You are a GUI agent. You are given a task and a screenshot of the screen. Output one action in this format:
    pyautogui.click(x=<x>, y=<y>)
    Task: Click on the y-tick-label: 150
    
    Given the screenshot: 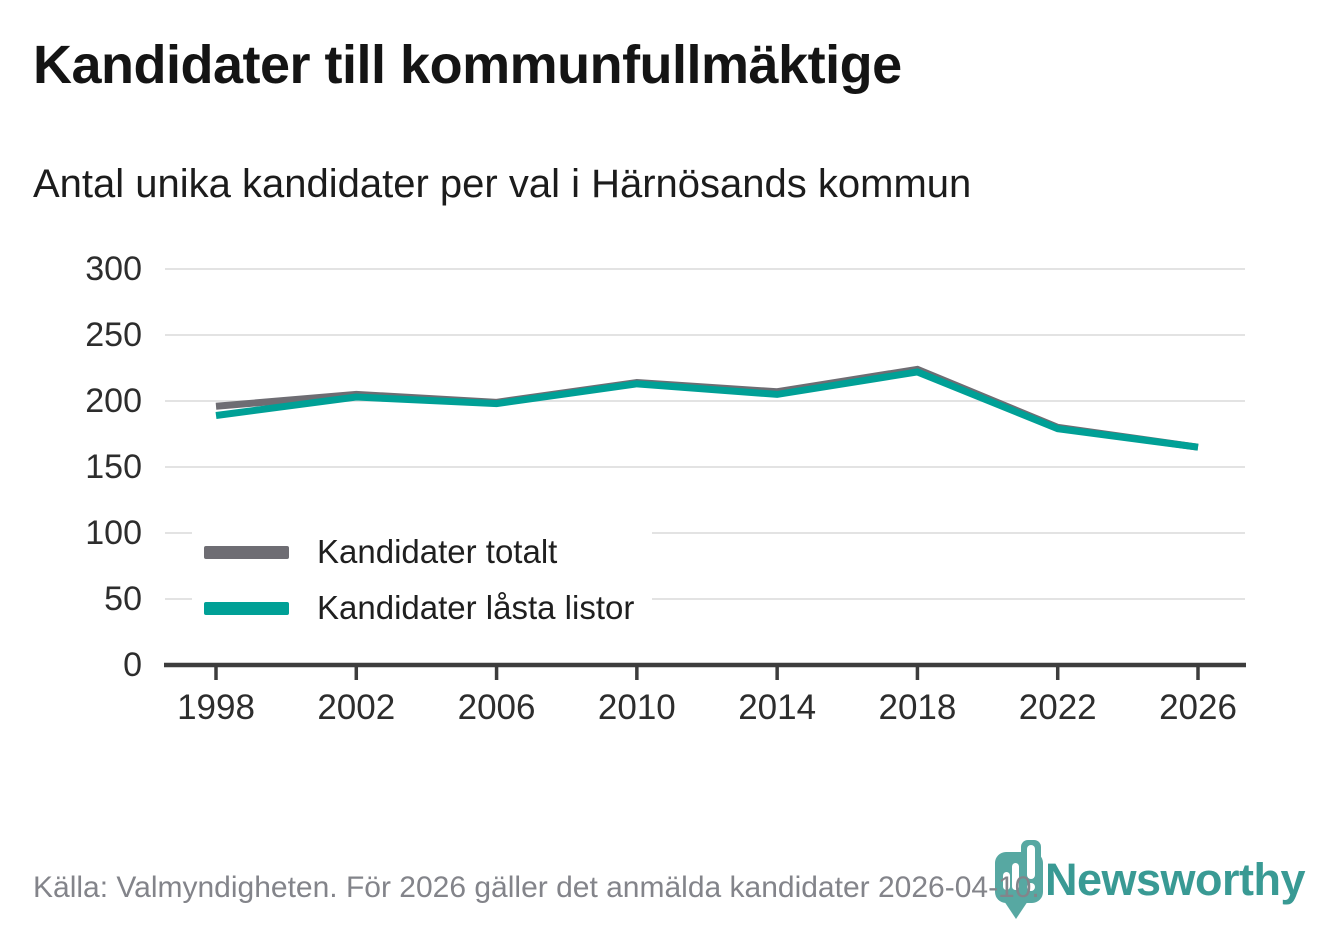 What is the action you would take?
    pyautogui.click(x=113, y=467)
    